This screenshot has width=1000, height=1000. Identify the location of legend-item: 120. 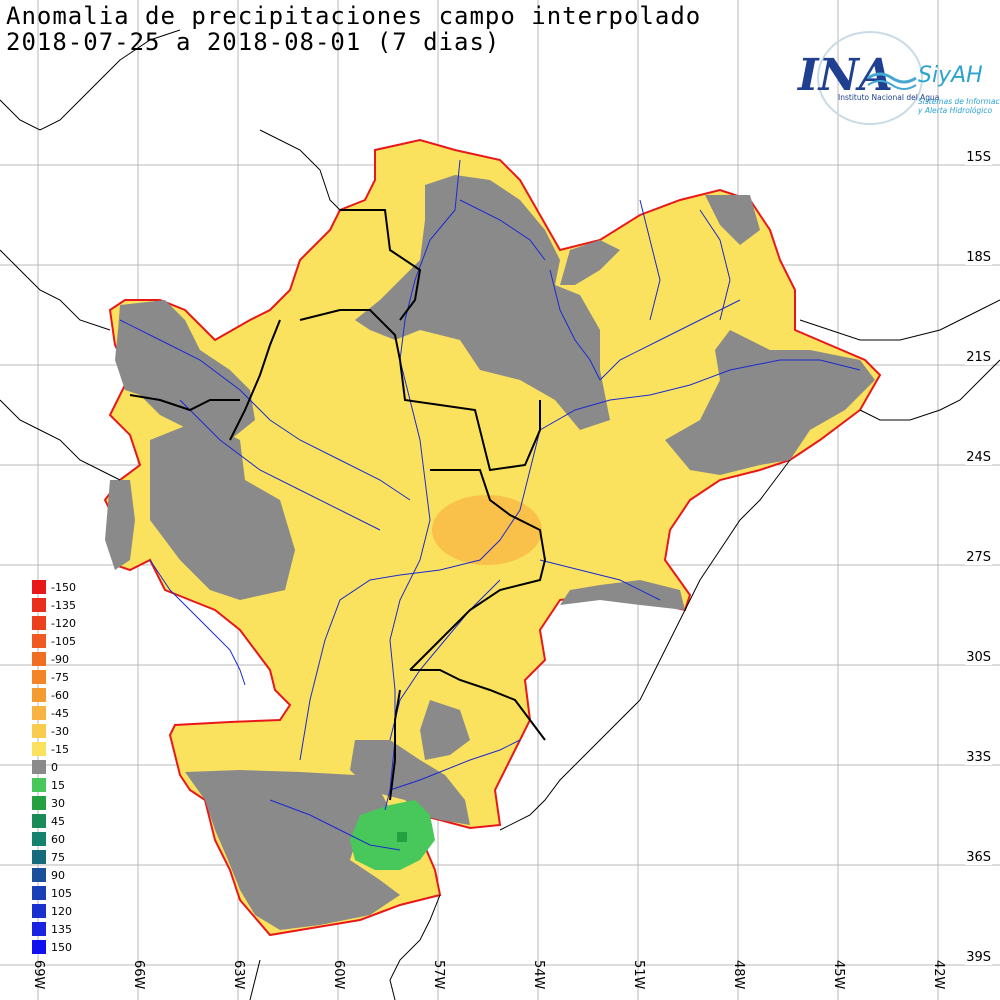
(52, 911).